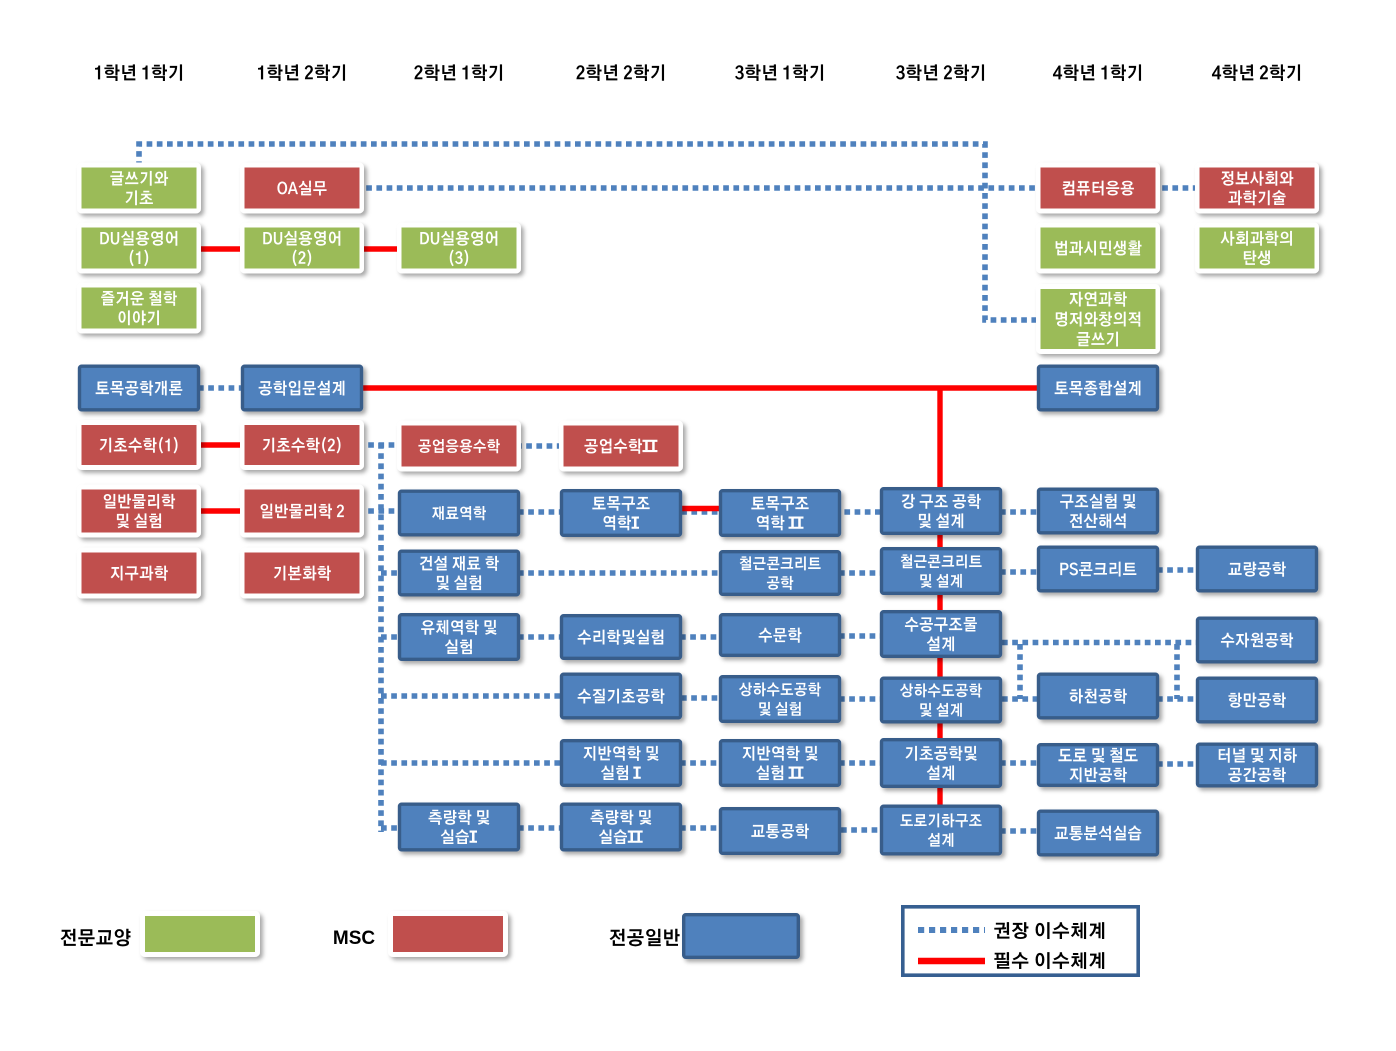 The image size is (1396, 1051). What do you see at coordinates (354, 938) in the screenshot?
I see `svg-text: MSC` at bounding box center [354, 938].